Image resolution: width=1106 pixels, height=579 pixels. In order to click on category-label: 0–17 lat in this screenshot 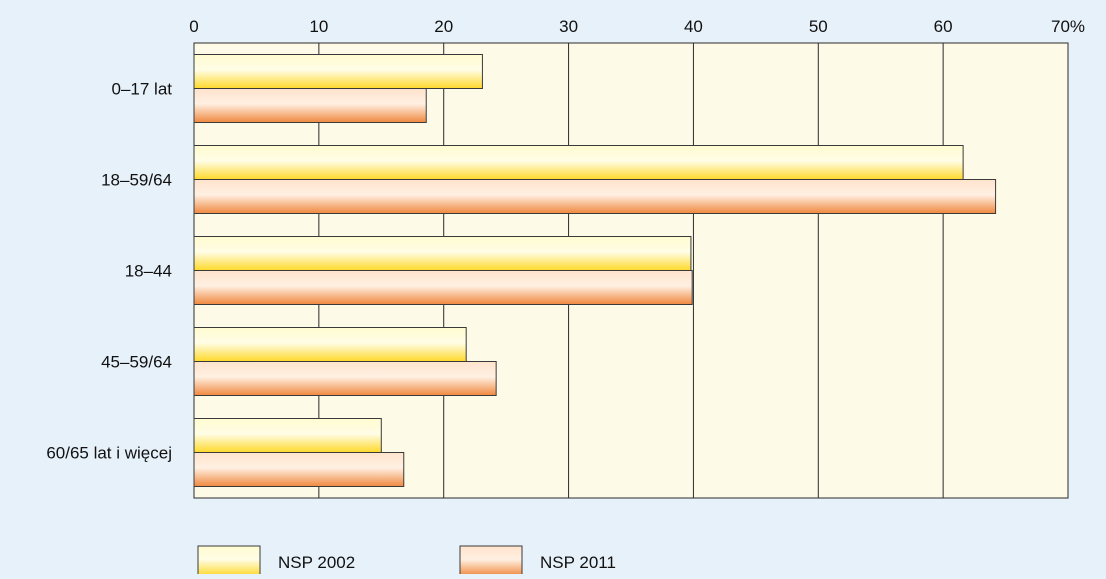, I will do `click(142, 89)`.